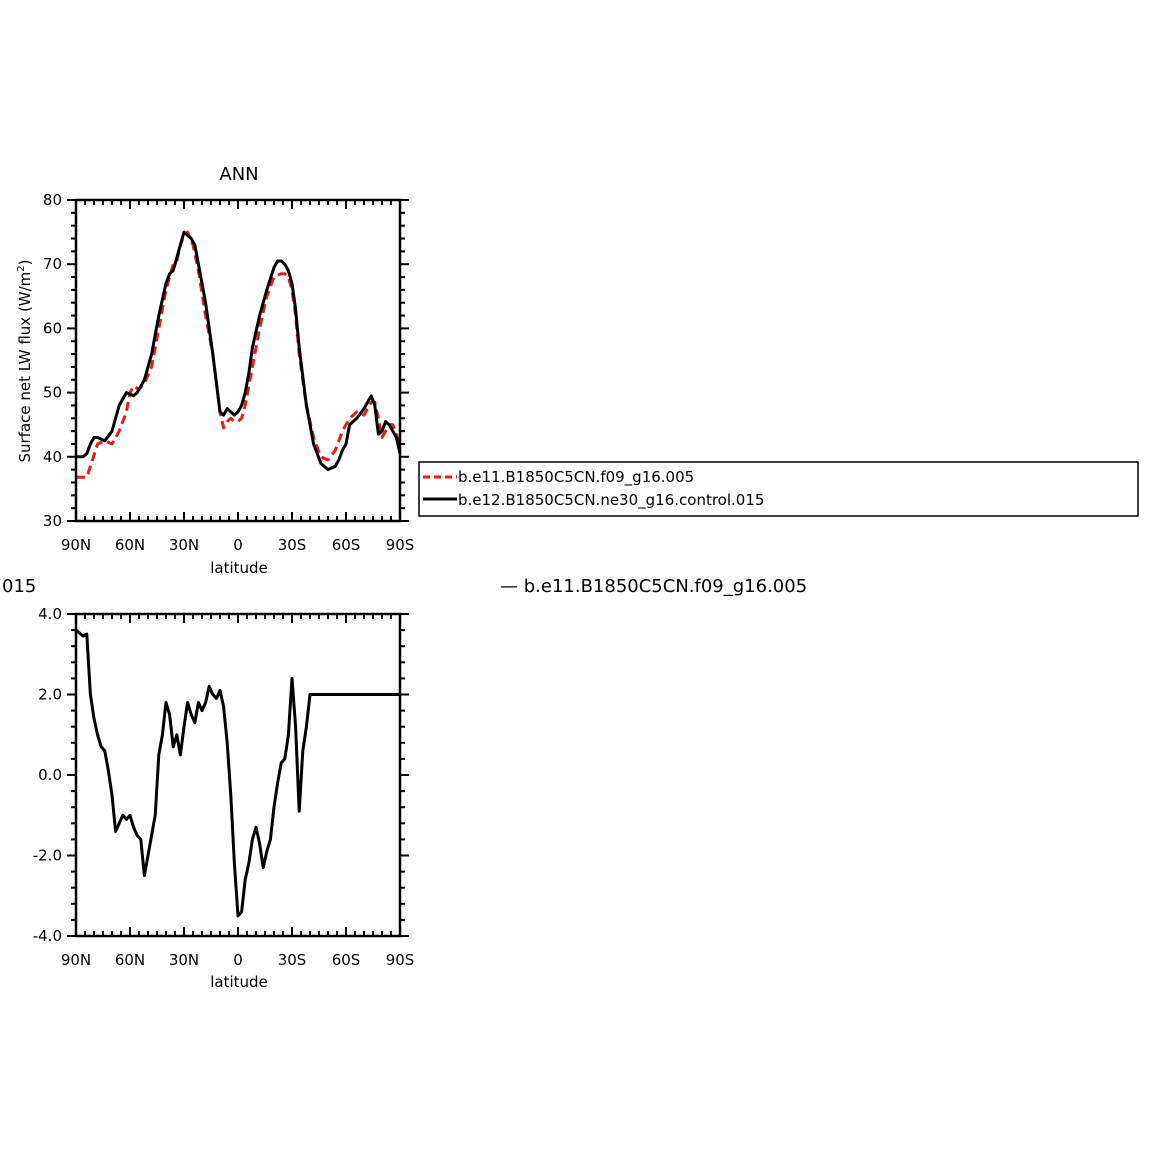  I want to click on top-chart-series, so click(238, 354).